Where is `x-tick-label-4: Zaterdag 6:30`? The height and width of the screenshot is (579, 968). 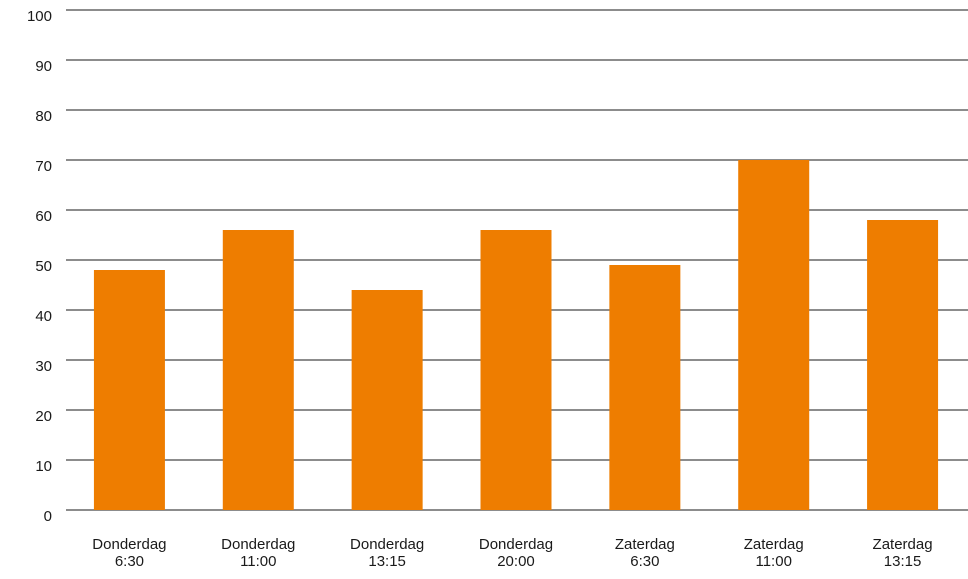
x-tick-label-4: Zaterdag 6:30 is located at coordinates (645, 553).